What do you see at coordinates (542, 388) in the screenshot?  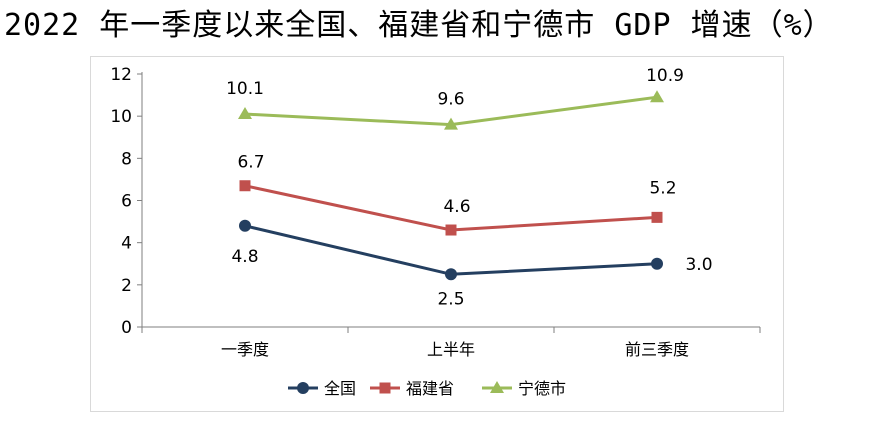 I see `legend-label: 宁德市` at bounding box center [542, 388].